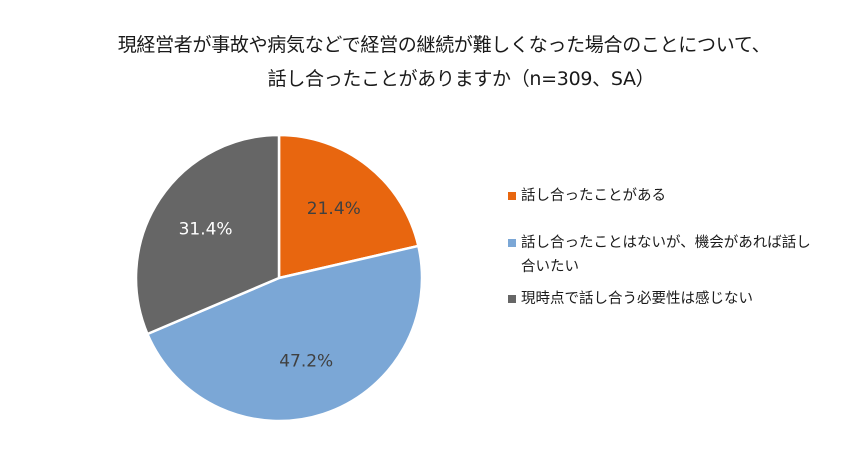 The image size is (850, 469). I want to click on chart-title-line-2: 話し合ったことがありますか（n=309、SA）, so click(461, 79).